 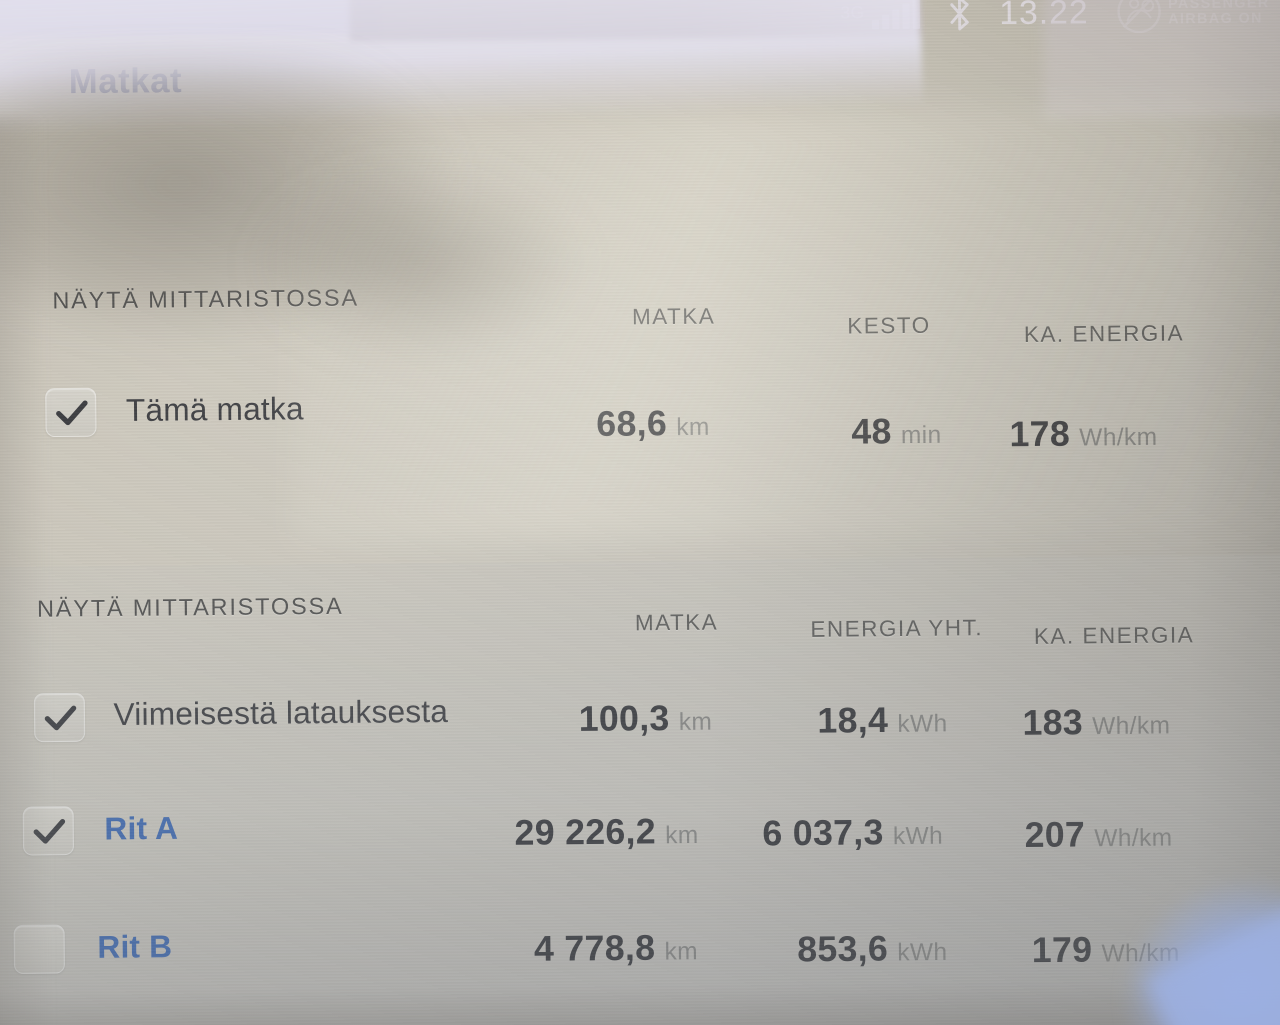 I want to click on row-checkbox-tama-matka, so click(x=71, y=412).